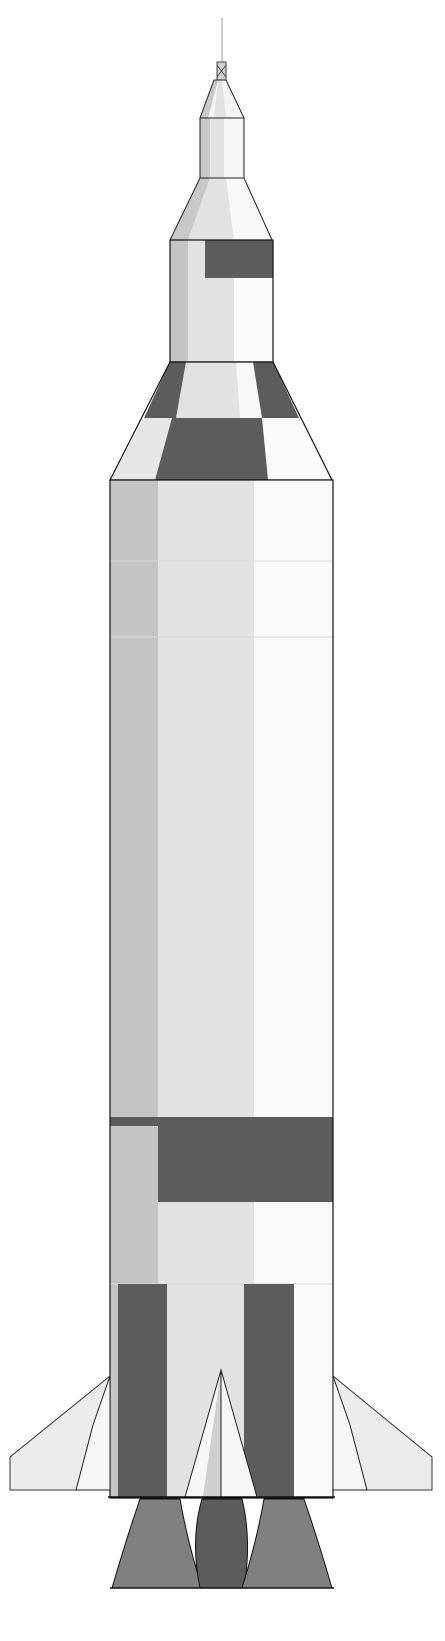 Image resolution: width=445 pixels, height=1641 pixels. I want to click on cm-cone-shade, so click(209, 99).